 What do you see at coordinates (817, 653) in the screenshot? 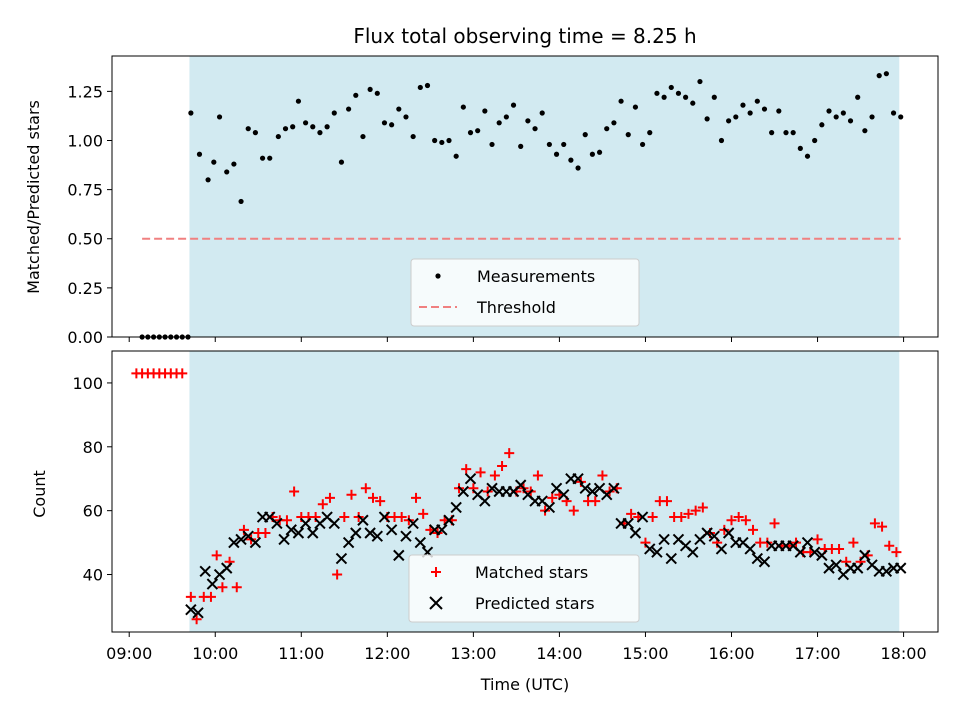
I see `x-tick-label: 17:00` at bounding box center [817, 653].